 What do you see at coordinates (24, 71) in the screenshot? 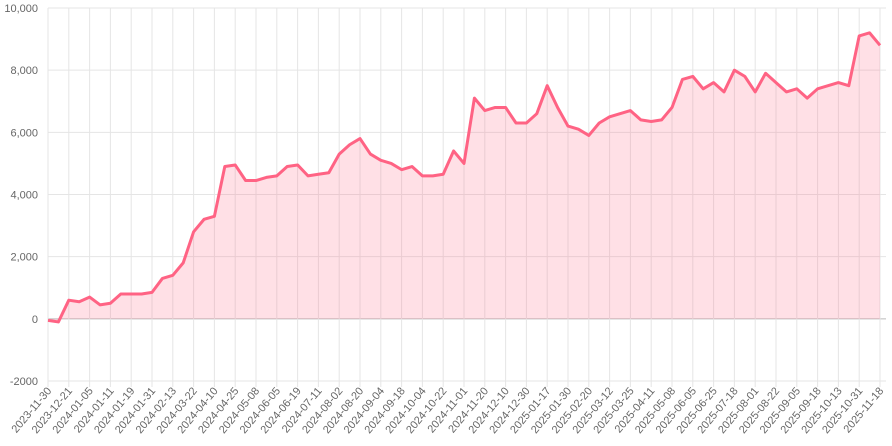
I see `y-tick-label: 8,000` at bounding box center [24, 71].